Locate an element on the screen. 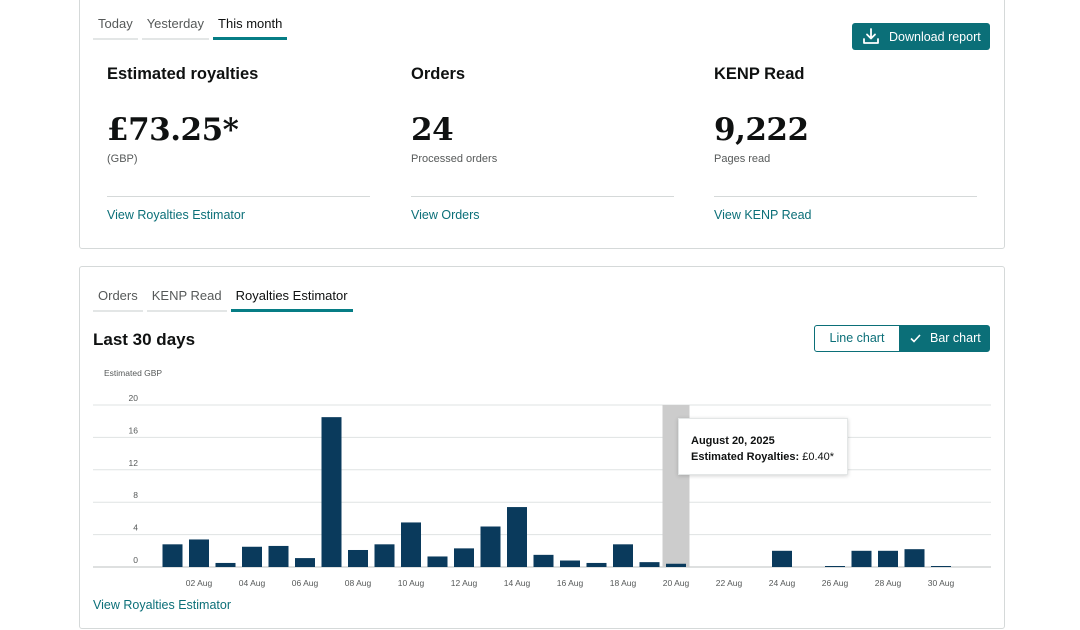  chart-tabs: Orders KENP Read Royalties Estimator is located at coordinates (225, 298).